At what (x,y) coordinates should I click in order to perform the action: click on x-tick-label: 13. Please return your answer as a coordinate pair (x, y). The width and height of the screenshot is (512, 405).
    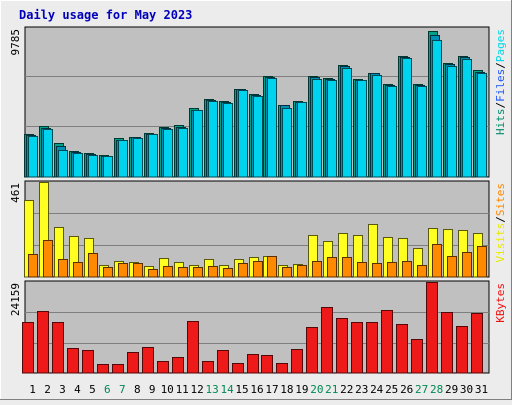
    Looking at the image, I should click on (211, 389).